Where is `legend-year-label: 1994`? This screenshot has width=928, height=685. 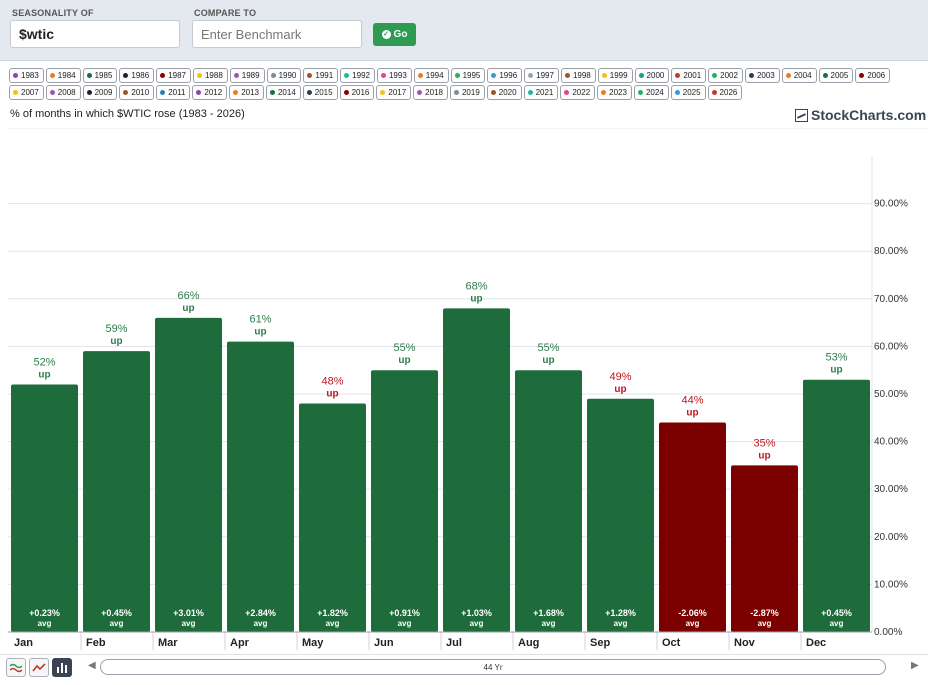 legend-year-label: 1994 is located at coordinates (434, 75).